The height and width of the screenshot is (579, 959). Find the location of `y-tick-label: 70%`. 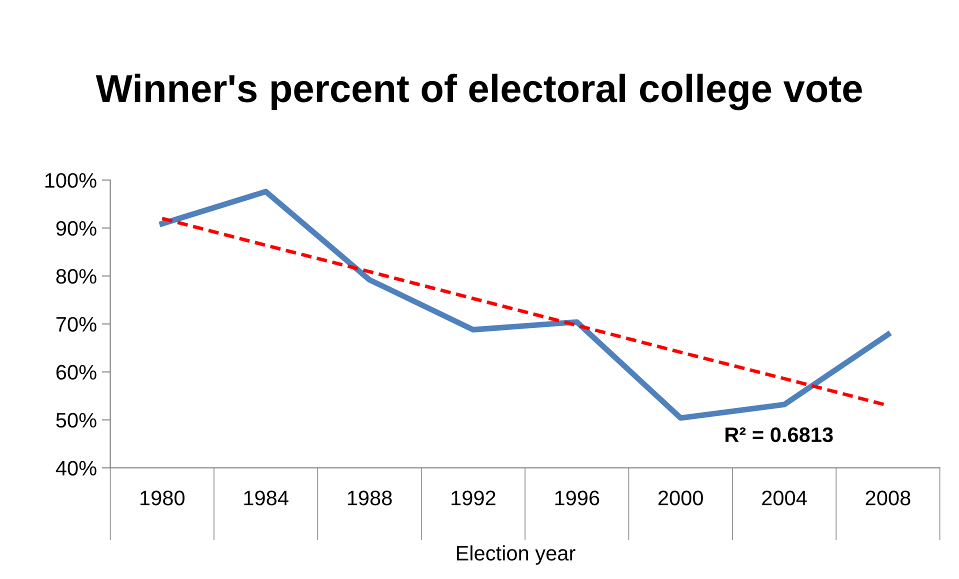

y-tick-label: 70% is located at coordinates (76, 324).